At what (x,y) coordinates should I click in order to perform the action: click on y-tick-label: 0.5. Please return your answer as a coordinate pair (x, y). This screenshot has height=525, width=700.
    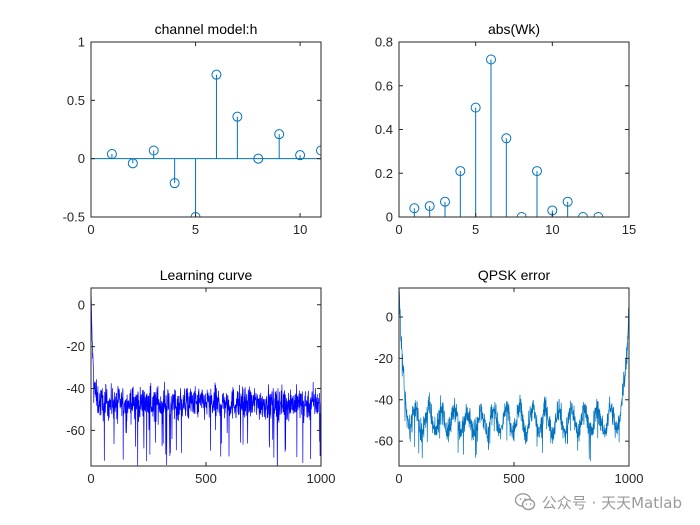
    Looking at the image, I should click on (76, 100).